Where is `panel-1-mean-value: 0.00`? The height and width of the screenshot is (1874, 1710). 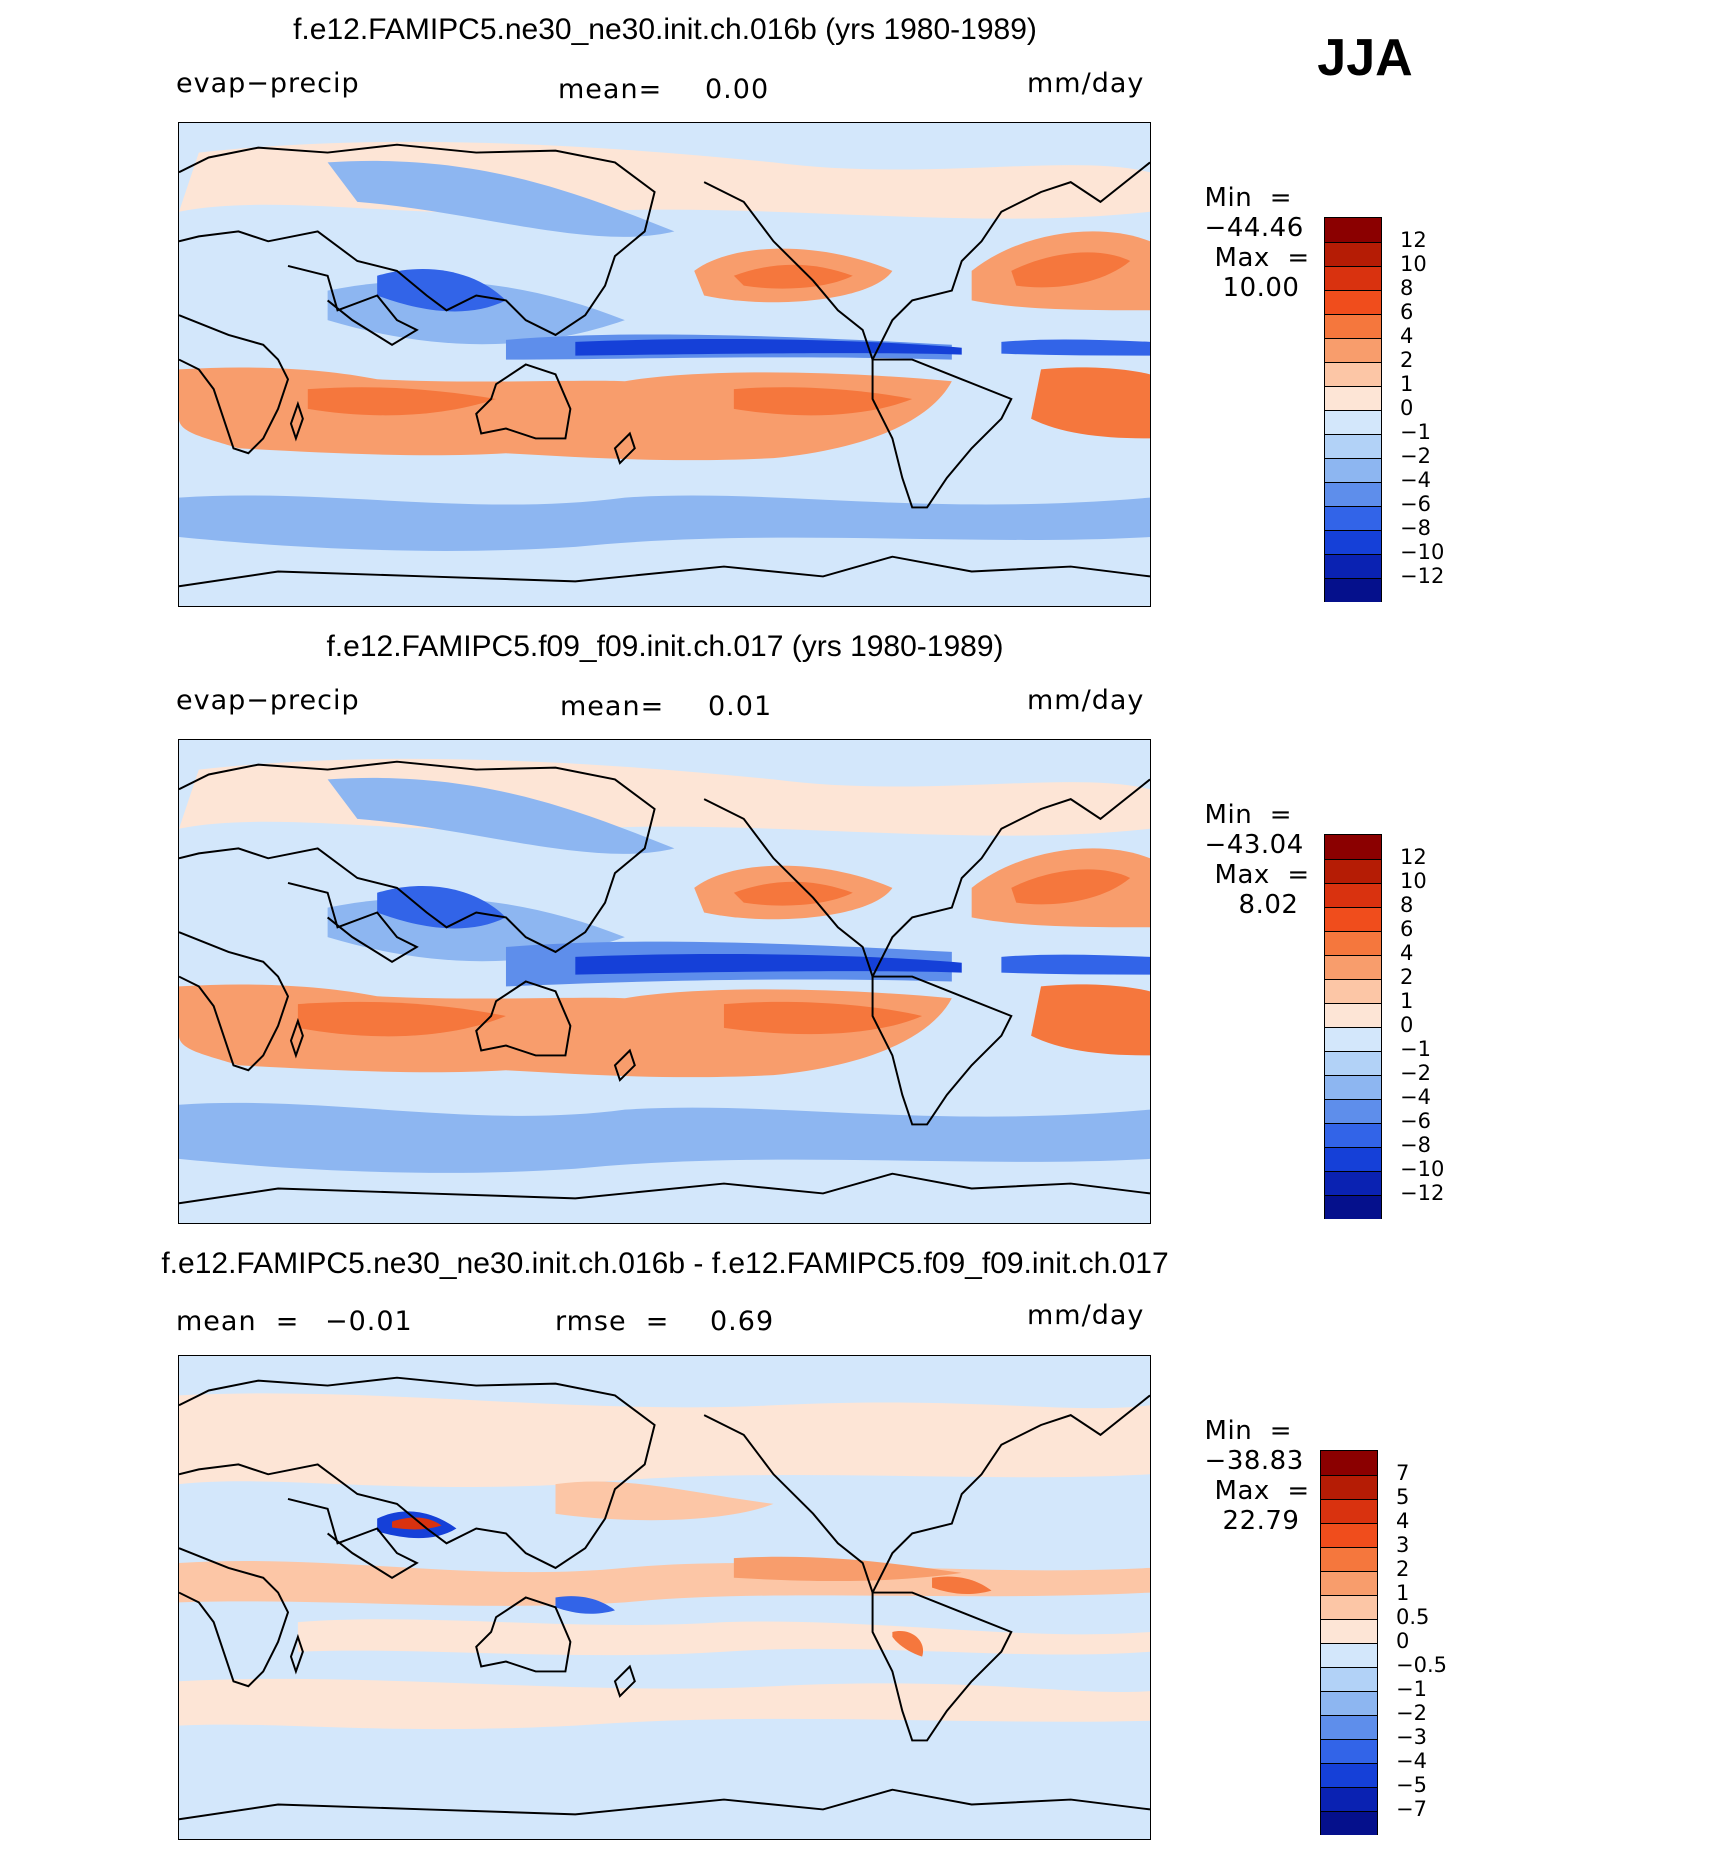
panel-1-mean-value: 0.00 is located at coordinates (737, 89).